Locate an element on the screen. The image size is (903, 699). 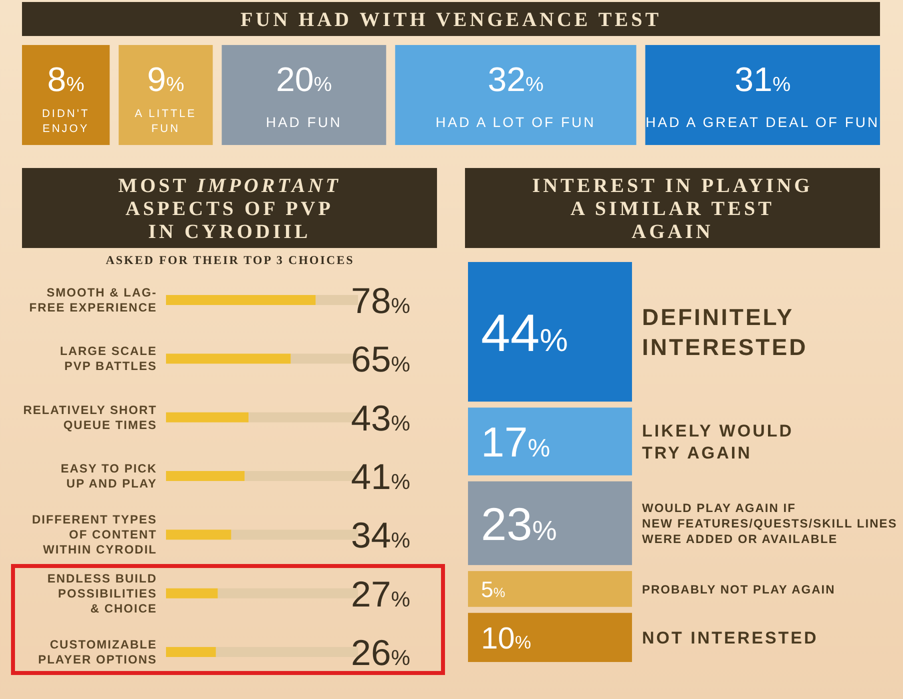
data-label: 32% is located at coordinates (516, 80).